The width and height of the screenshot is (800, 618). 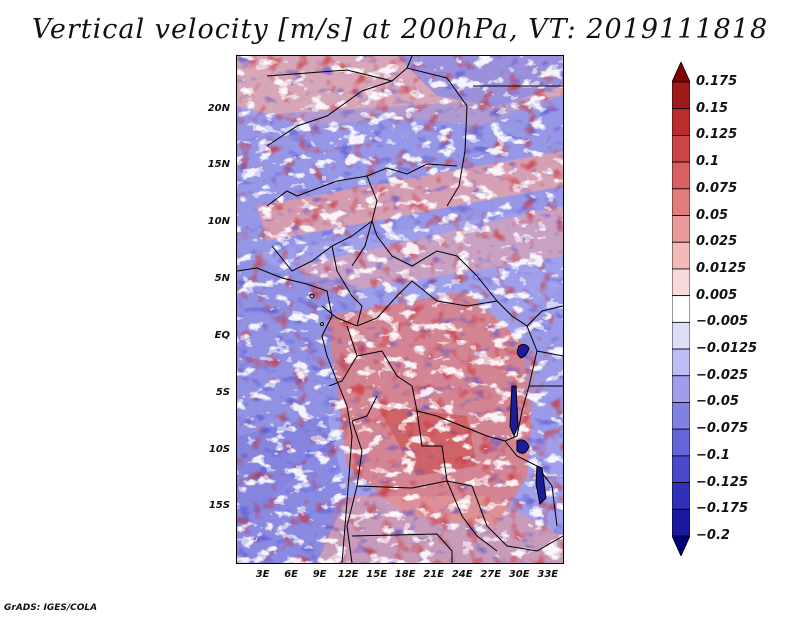 I want to click on latitude-tick-label: 5N, so click(x=222, y=279).